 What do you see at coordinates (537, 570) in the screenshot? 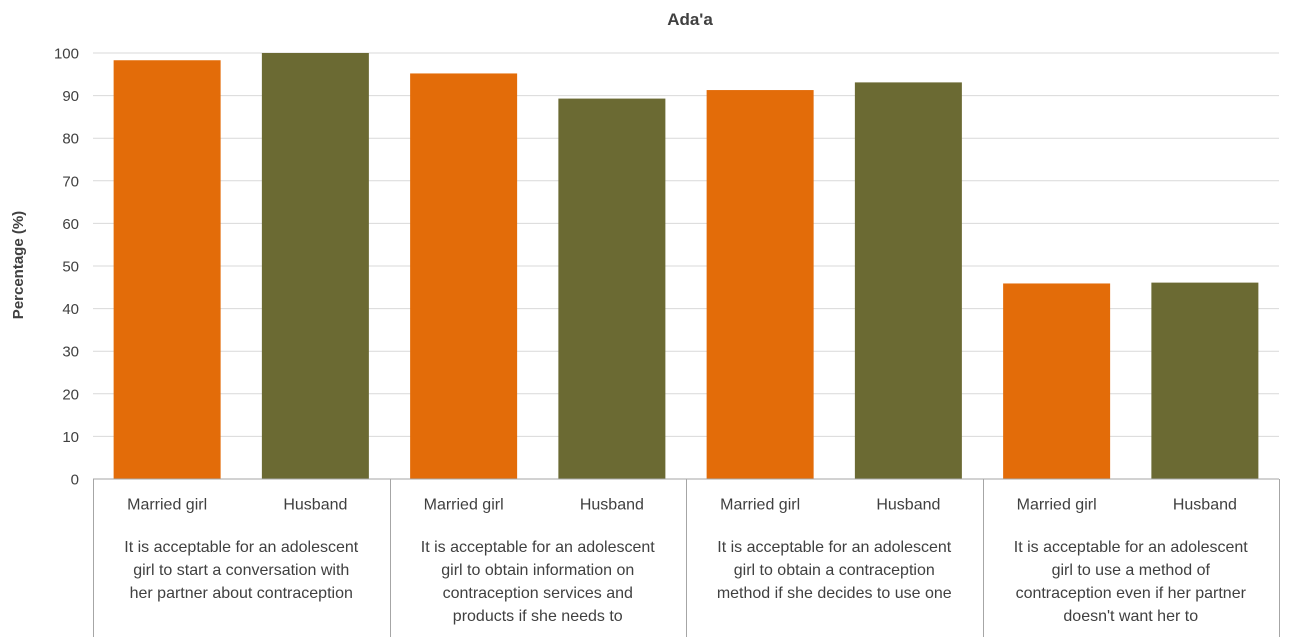
I see `x-group-label: girl to obtain information on` at bounding box center [537, 570].